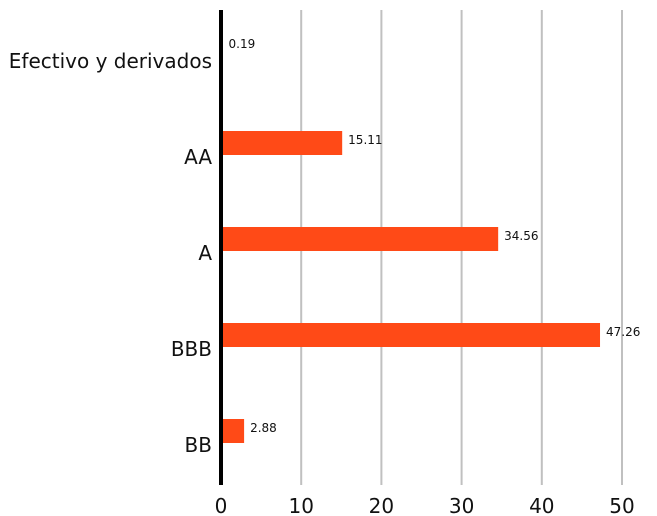 Image resolution: width=657 pixels, height=516 pixels. I want to click on data-label: 0.19, so click(242, 44).